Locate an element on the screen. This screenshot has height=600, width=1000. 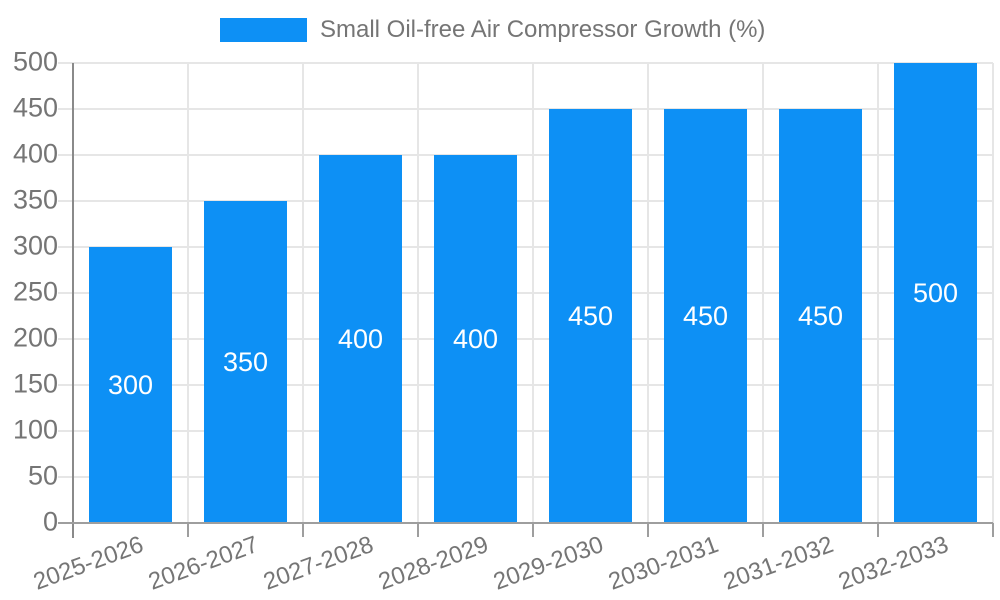
x-axis-category-label: 2027-2028 is located at coordinates (318, 563).